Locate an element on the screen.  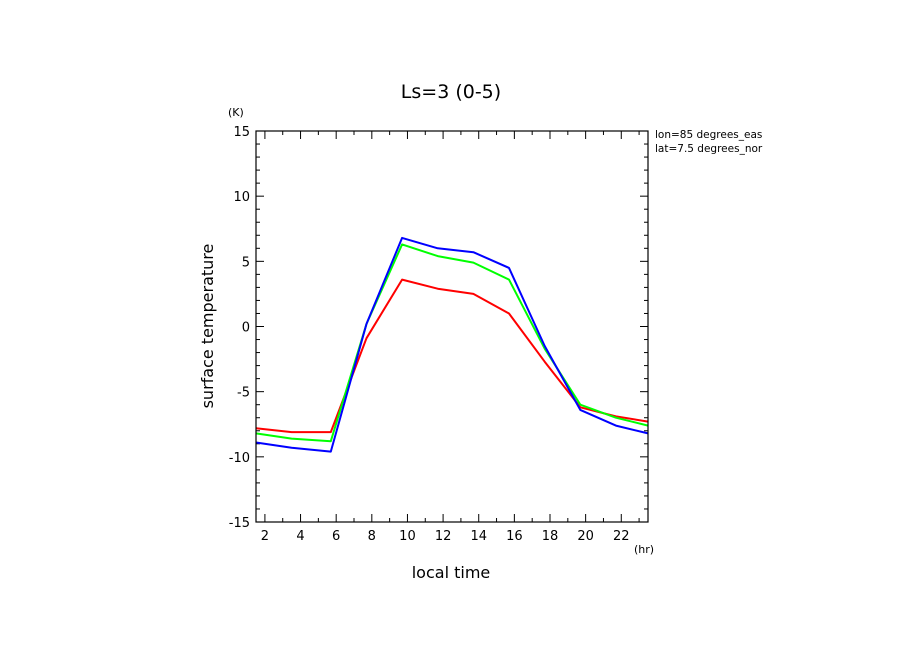
y-tick-label: 10 is located at coordinates (241, 197).